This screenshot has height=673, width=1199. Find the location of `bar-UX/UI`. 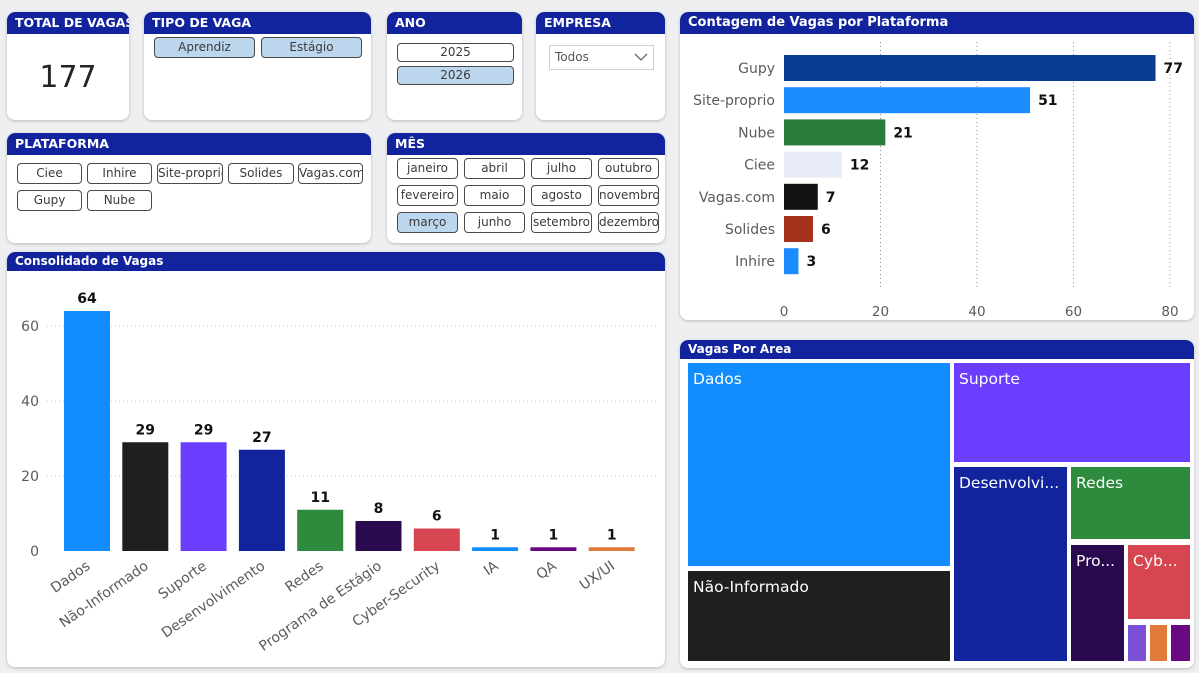

bar-UX/UI is located at coordinates (611, 549).